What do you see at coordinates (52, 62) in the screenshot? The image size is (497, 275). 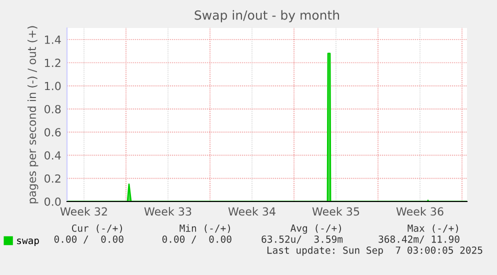 I see `y-tick-label: 1.2` at bounding box center [52, 62].